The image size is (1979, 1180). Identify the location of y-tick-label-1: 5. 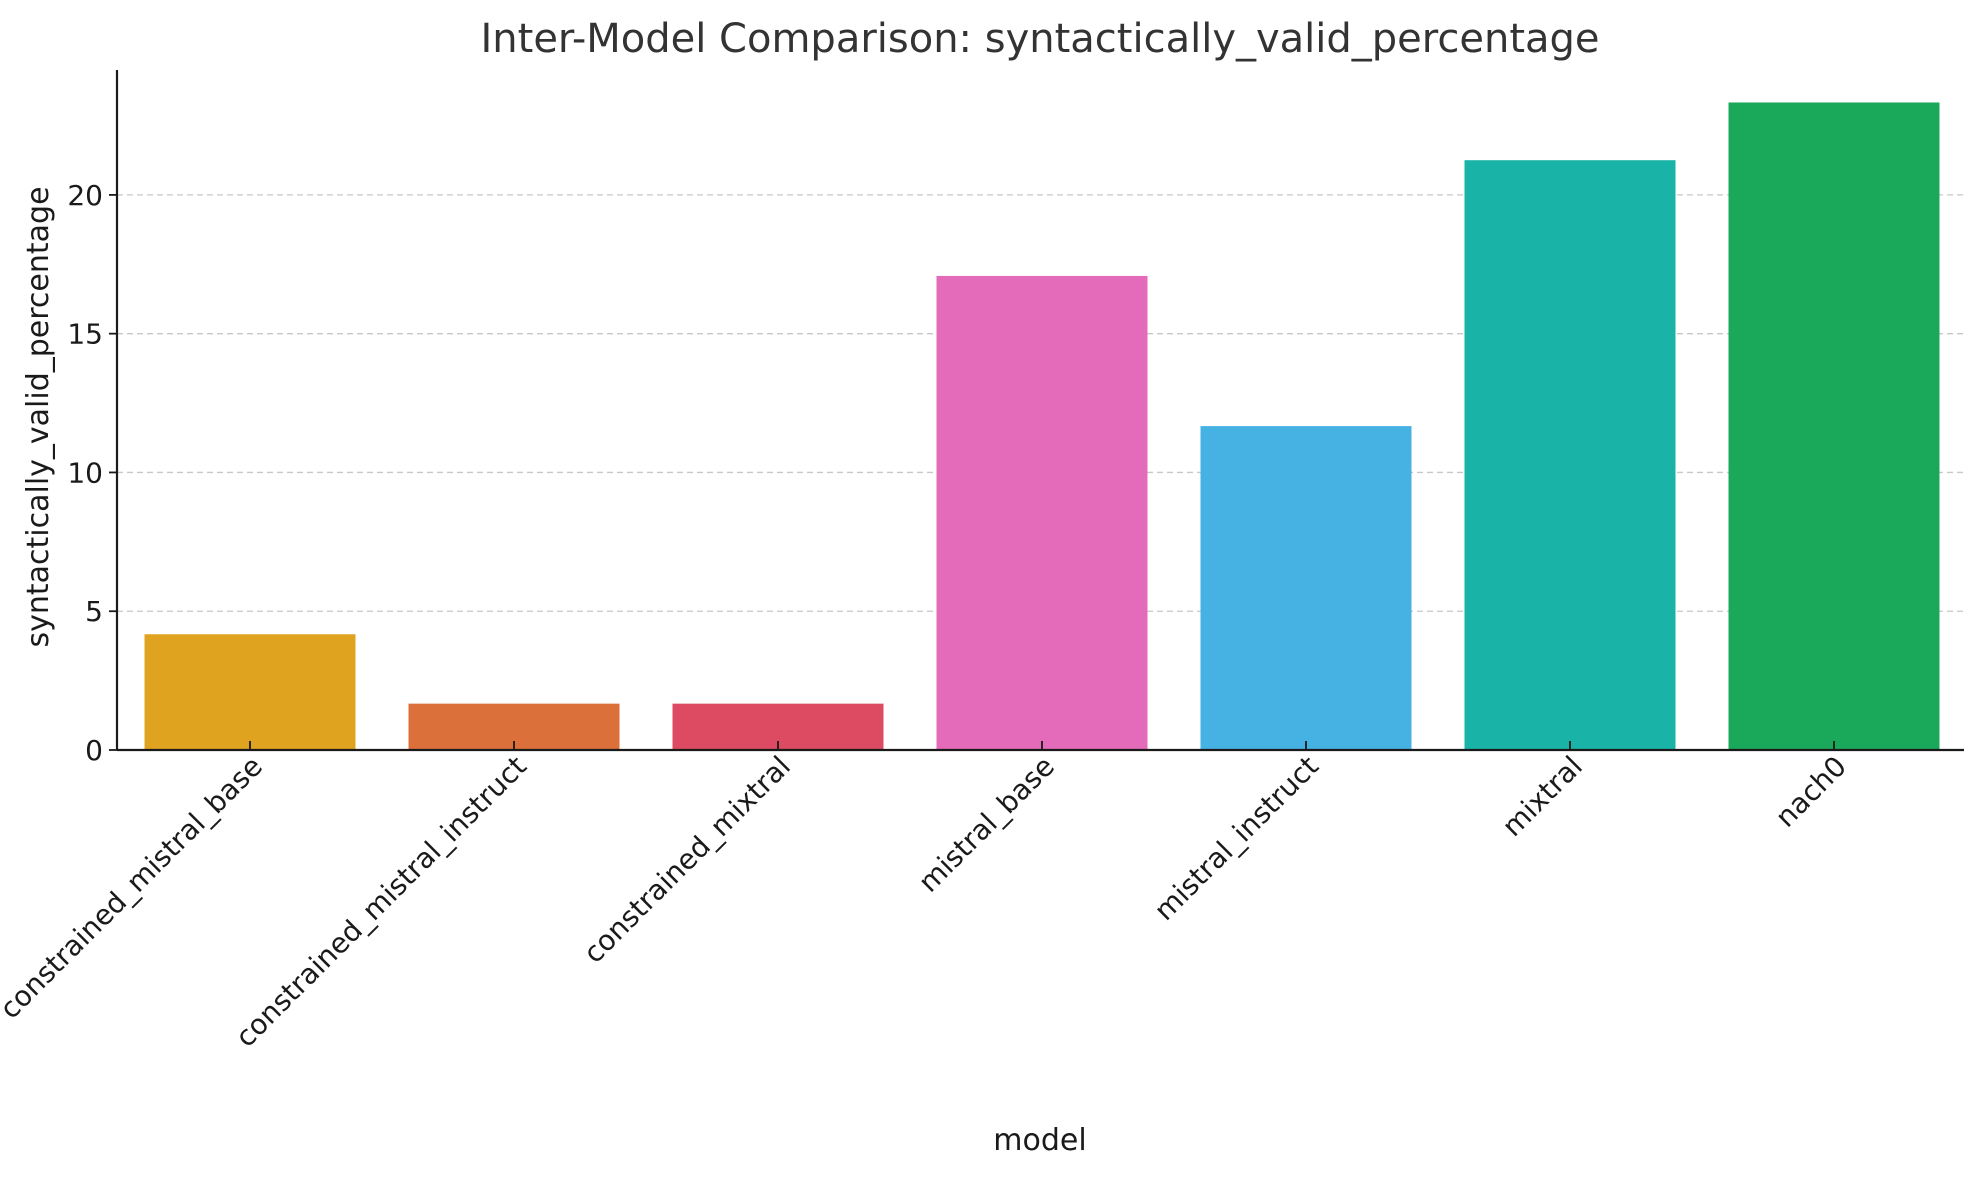
(94, 611).